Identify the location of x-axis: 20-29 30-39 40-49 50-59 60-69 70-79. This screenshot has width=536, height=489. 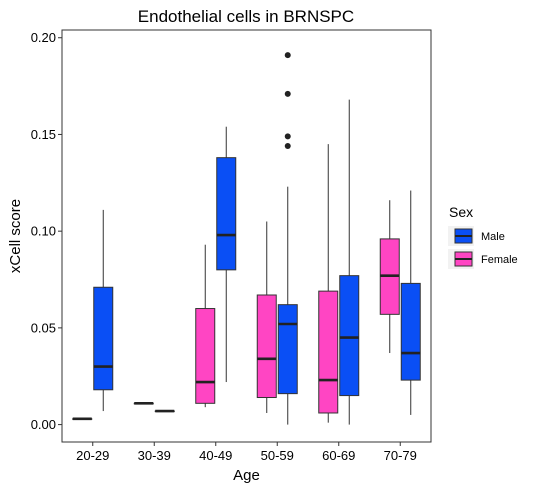
(246, 452).